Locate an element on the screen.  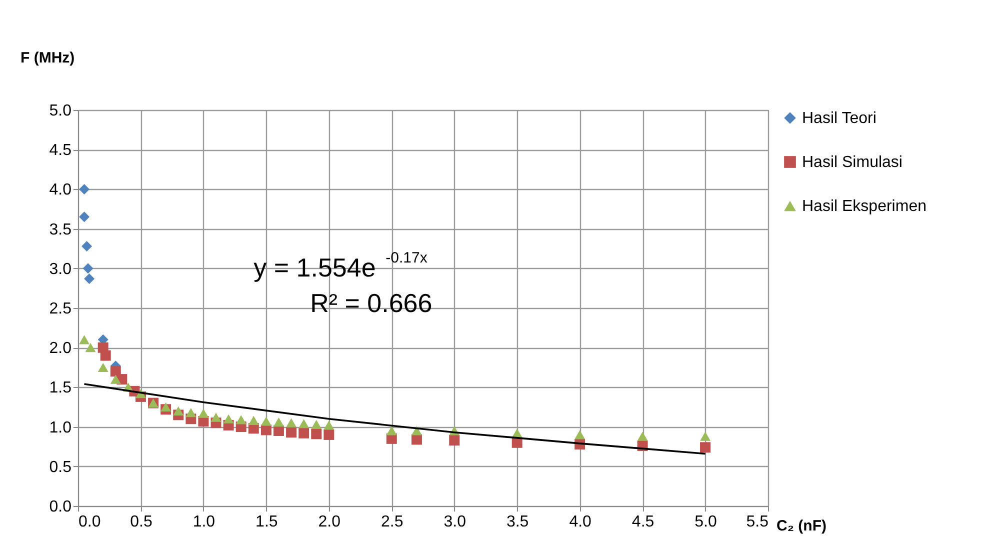
y-tick-label: 4.5 is located at coordinates (60, 151).